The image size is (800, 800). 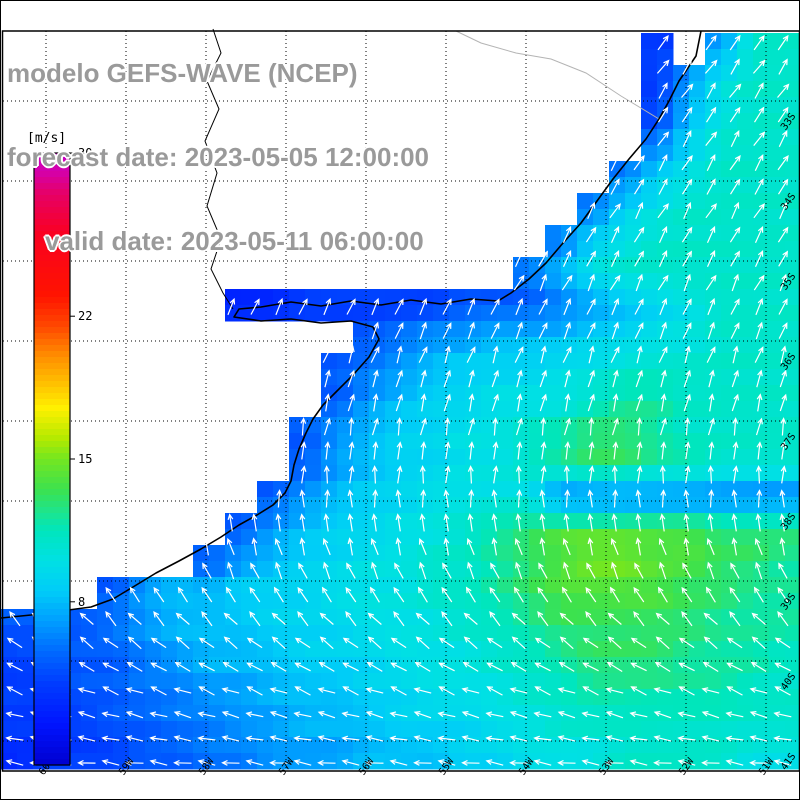 I want to click on colorbar-tick-label: 15, so click(x=85, y=459).